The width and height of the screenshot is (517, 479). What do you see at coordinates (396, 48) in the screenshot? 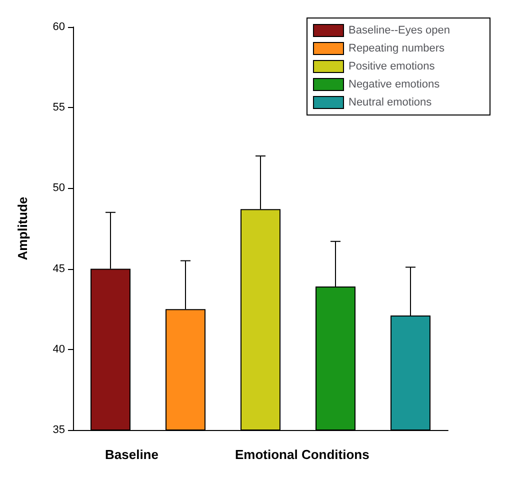
I see `legend-label: Repeating numbers` at bounding box center [396, 48].